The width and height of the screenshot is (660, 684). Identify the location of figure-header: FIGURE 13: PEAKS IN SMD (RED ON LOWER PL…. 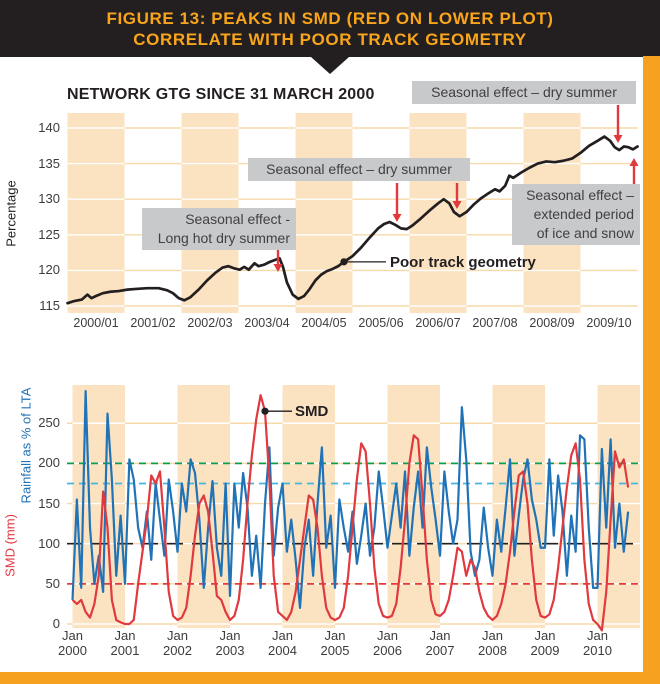
(330, 28).